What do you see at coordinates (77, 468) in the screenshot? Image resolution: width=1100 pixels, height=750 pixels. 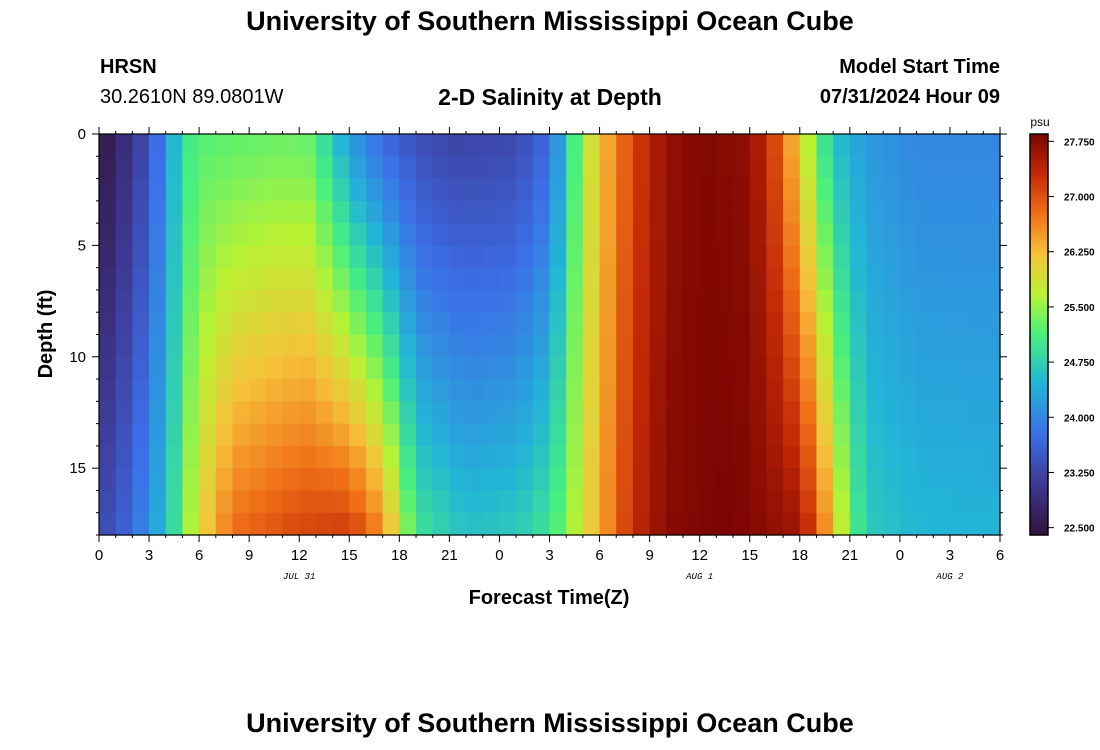 I see `y-tick-label: 15` at bounding box center [77, 468].